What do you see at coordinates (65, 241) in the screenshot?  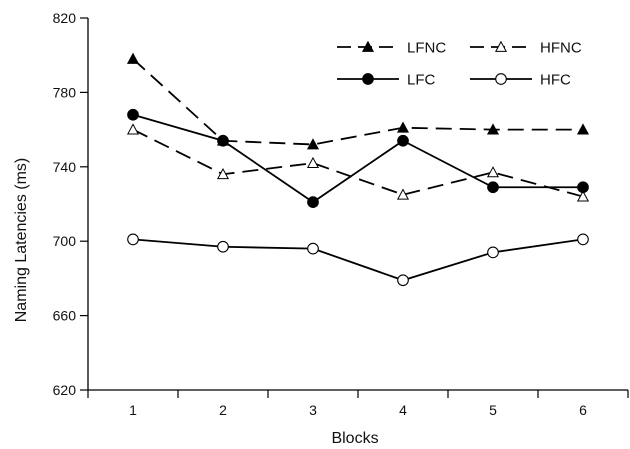 I see `y-tick-label: 700` at bounding box center [65, 241].